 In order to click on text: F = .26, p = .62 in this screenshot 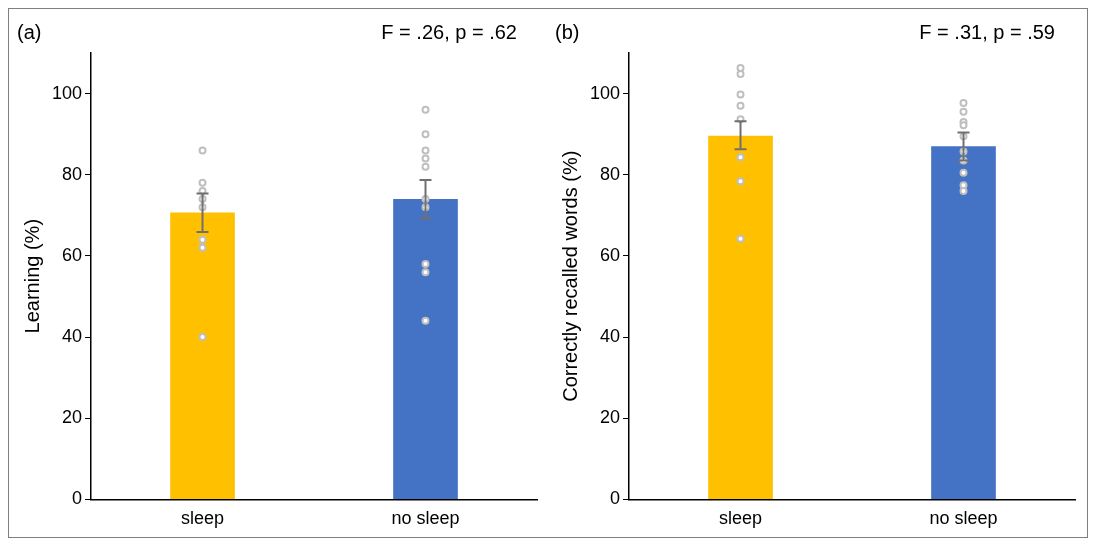, I will do `click(449, 31)`.